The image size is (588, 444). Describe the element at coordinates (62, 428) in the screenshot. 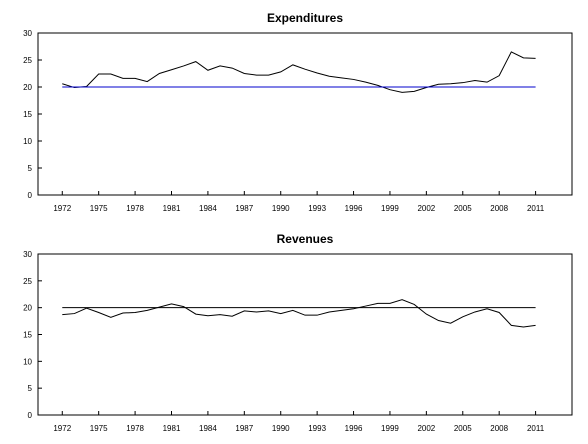

I see `x-tick-label-2: 1972` at that location.